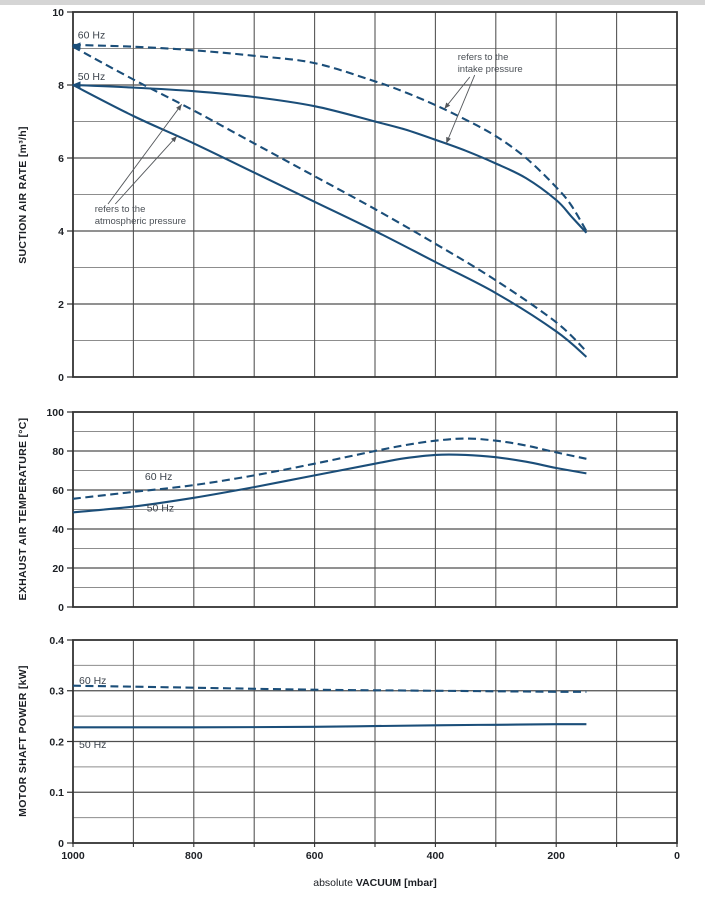 This screenshot has width=705, height=897. I want to click on x-tick-label: 0, so click(677, 856).